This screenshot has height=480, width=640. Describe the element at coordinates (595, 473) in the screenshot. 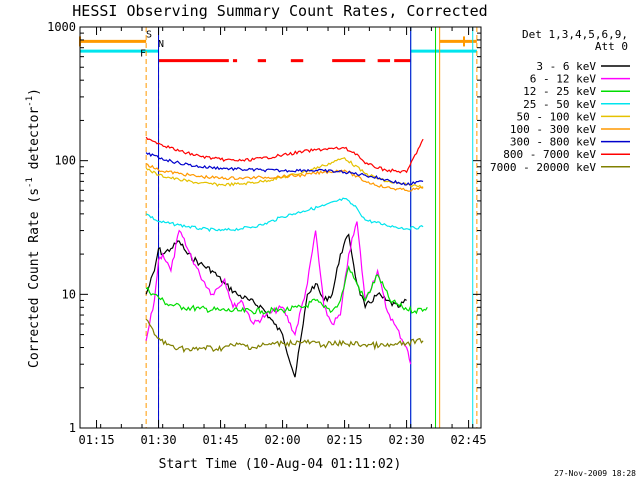

I see `date-stamp: 27-Nov-2009 18:28` at that location.